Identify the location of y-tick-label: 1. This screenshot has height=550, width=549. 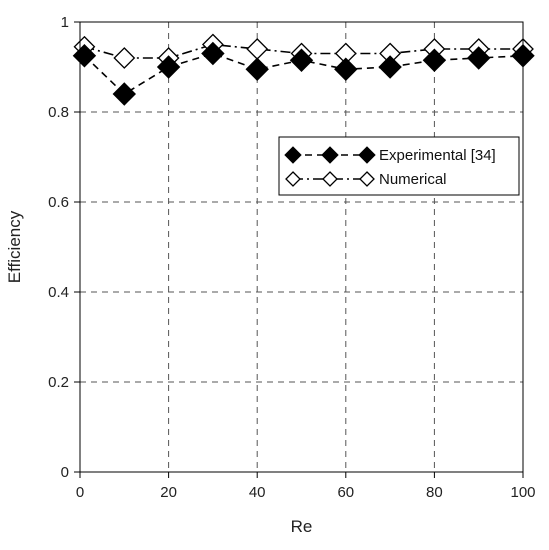
(65, 22).